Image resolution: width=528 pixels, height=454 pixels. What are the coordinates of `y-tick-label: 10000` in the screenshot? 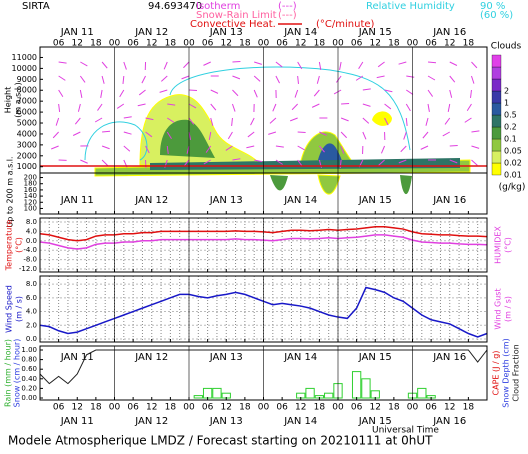 It's located at (24, 68).